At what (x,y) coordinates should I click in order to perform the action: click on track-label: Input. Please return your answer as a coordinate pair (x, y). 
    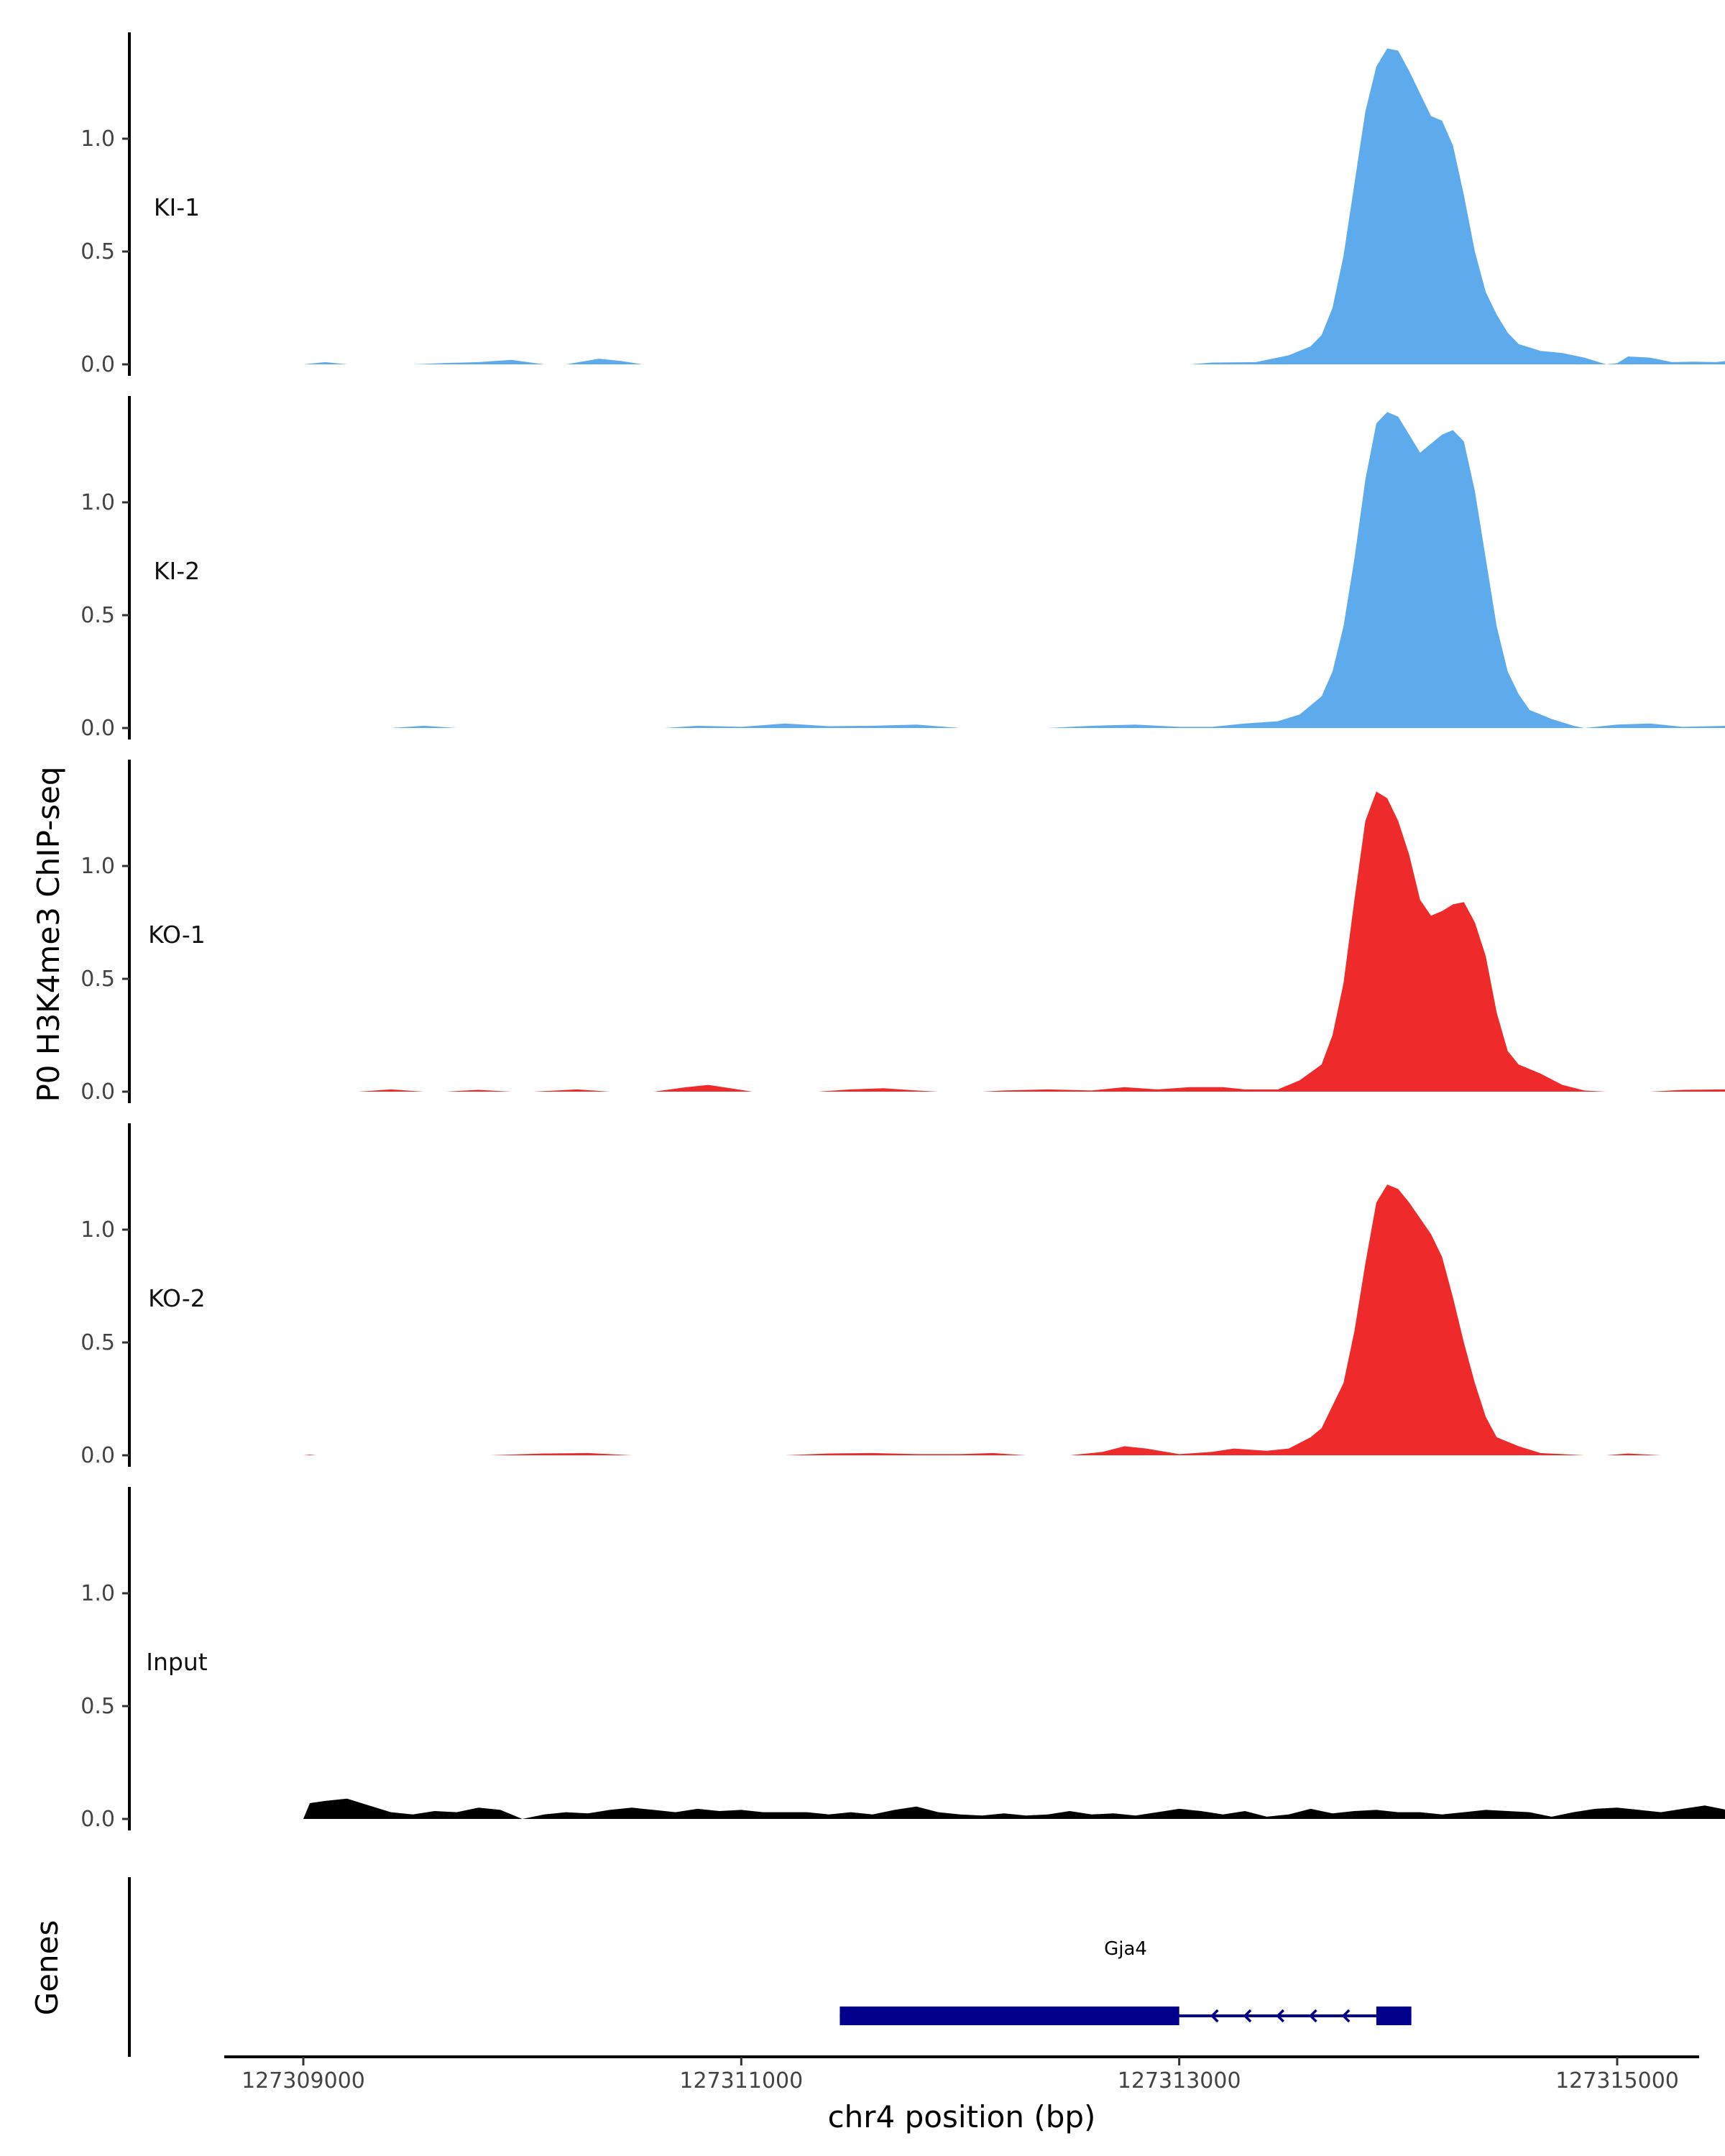
    Looking at the image, I should click on (177, 1662).